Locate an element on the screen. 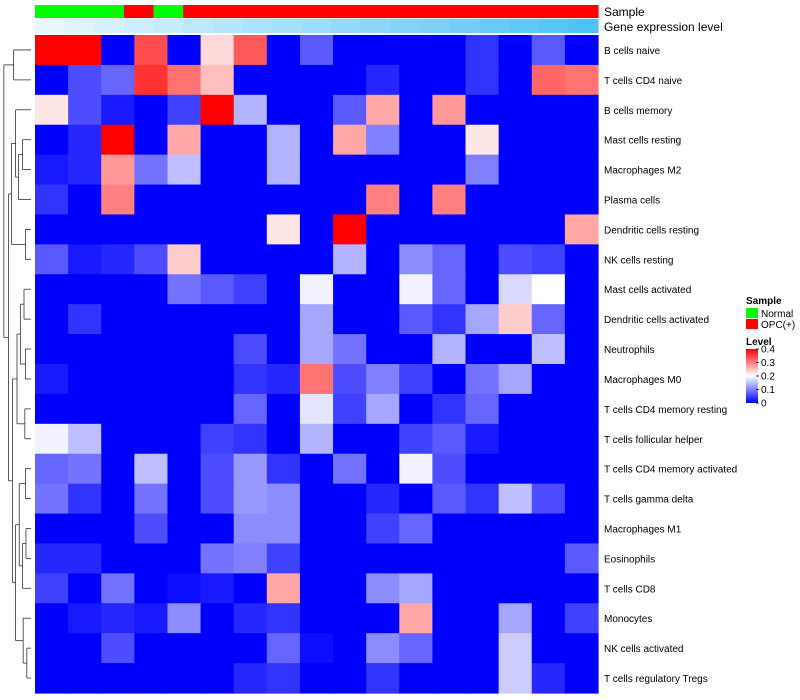  row-label: Plasma cells is located at coordinates (632, 201).